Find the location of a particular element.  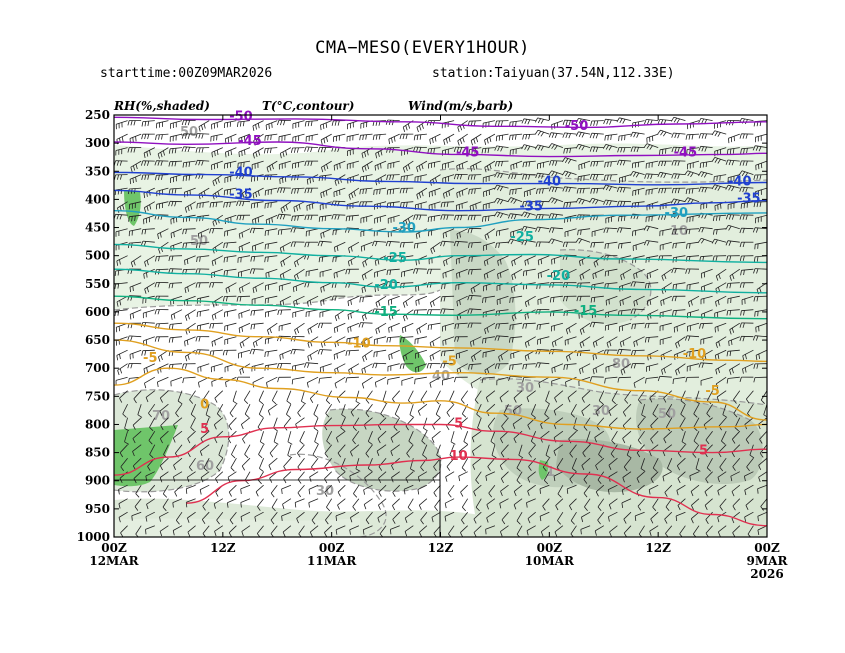

temperature-contour is located at coordinates (440, 449).